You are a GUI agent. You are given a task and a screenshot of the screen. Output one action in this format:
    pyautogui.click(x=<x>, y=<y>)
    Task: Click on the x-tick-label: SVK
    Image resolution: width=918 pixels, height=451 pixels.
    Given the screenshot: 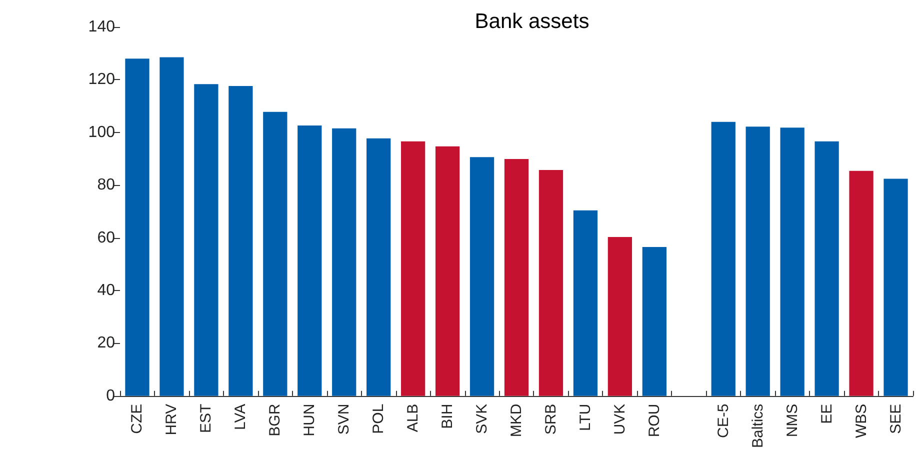 What is the action you would take?
    pyautogui.click(x=482, y=419)
    